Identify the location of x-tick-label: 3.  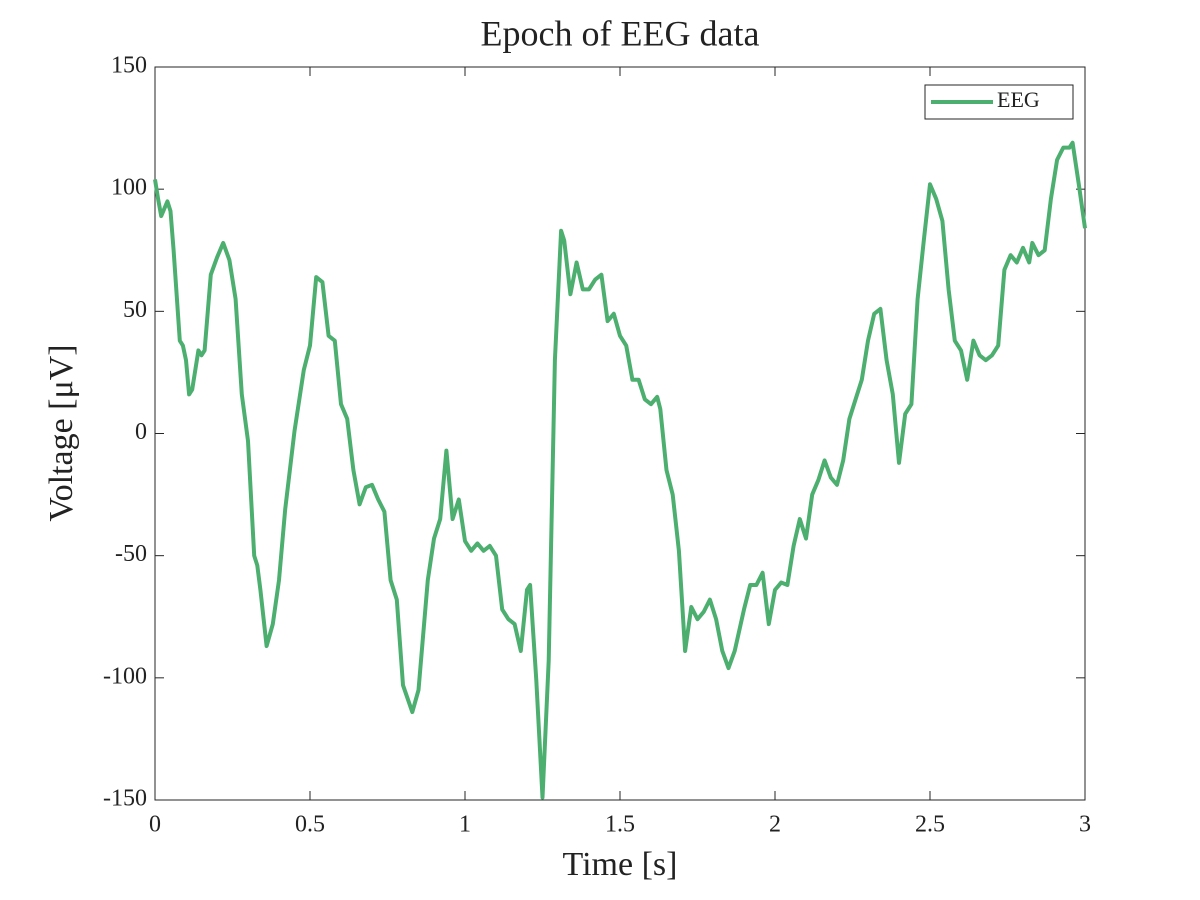
(1085, 825).